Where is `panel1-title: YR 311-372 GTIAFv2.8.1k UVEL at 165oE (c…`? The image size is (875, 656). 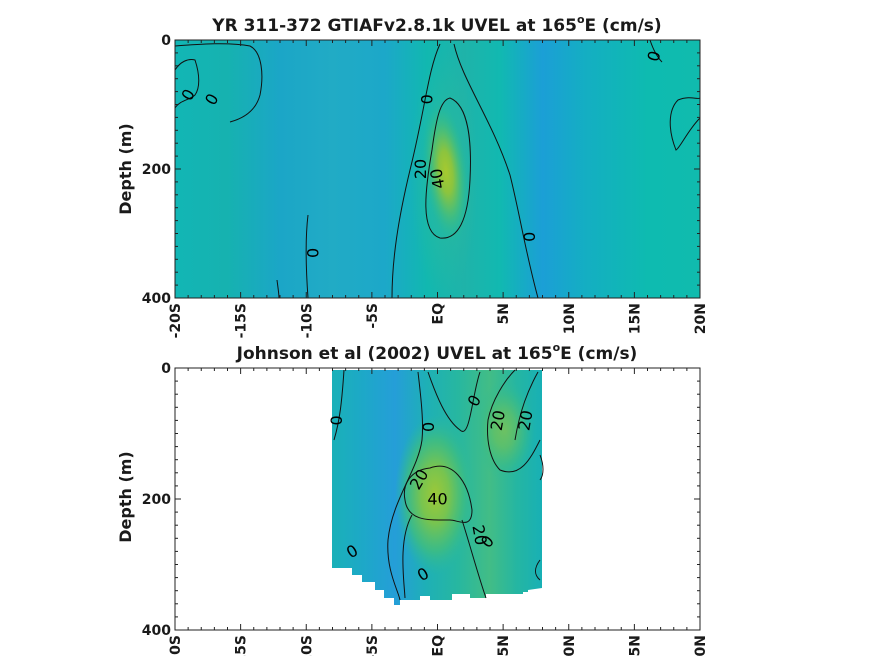
panel1-title: YR 311-372 GTIAFv2.8.1k UVEL at 165oE (c… is located at coordinates (436, 24).